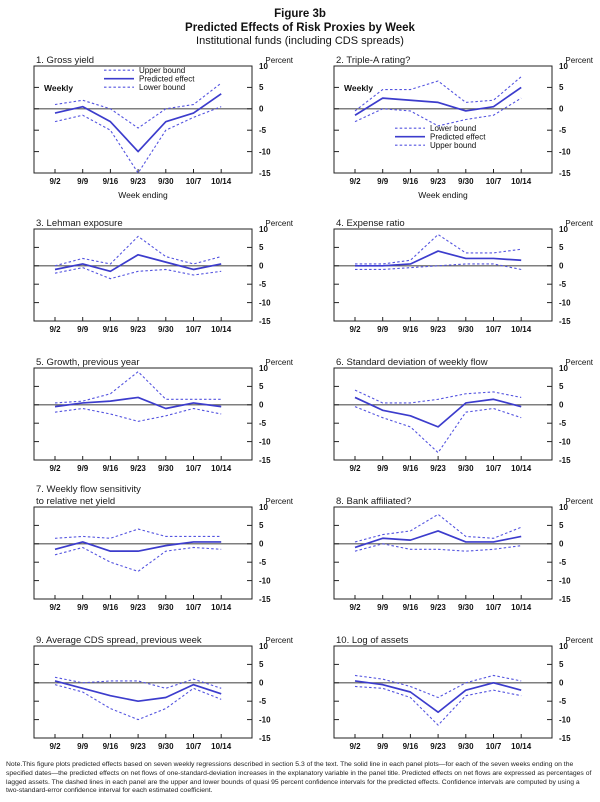 This screenshot has width=600, height=802. I want to click on weekly-label: Weekly, so click(58, 88).